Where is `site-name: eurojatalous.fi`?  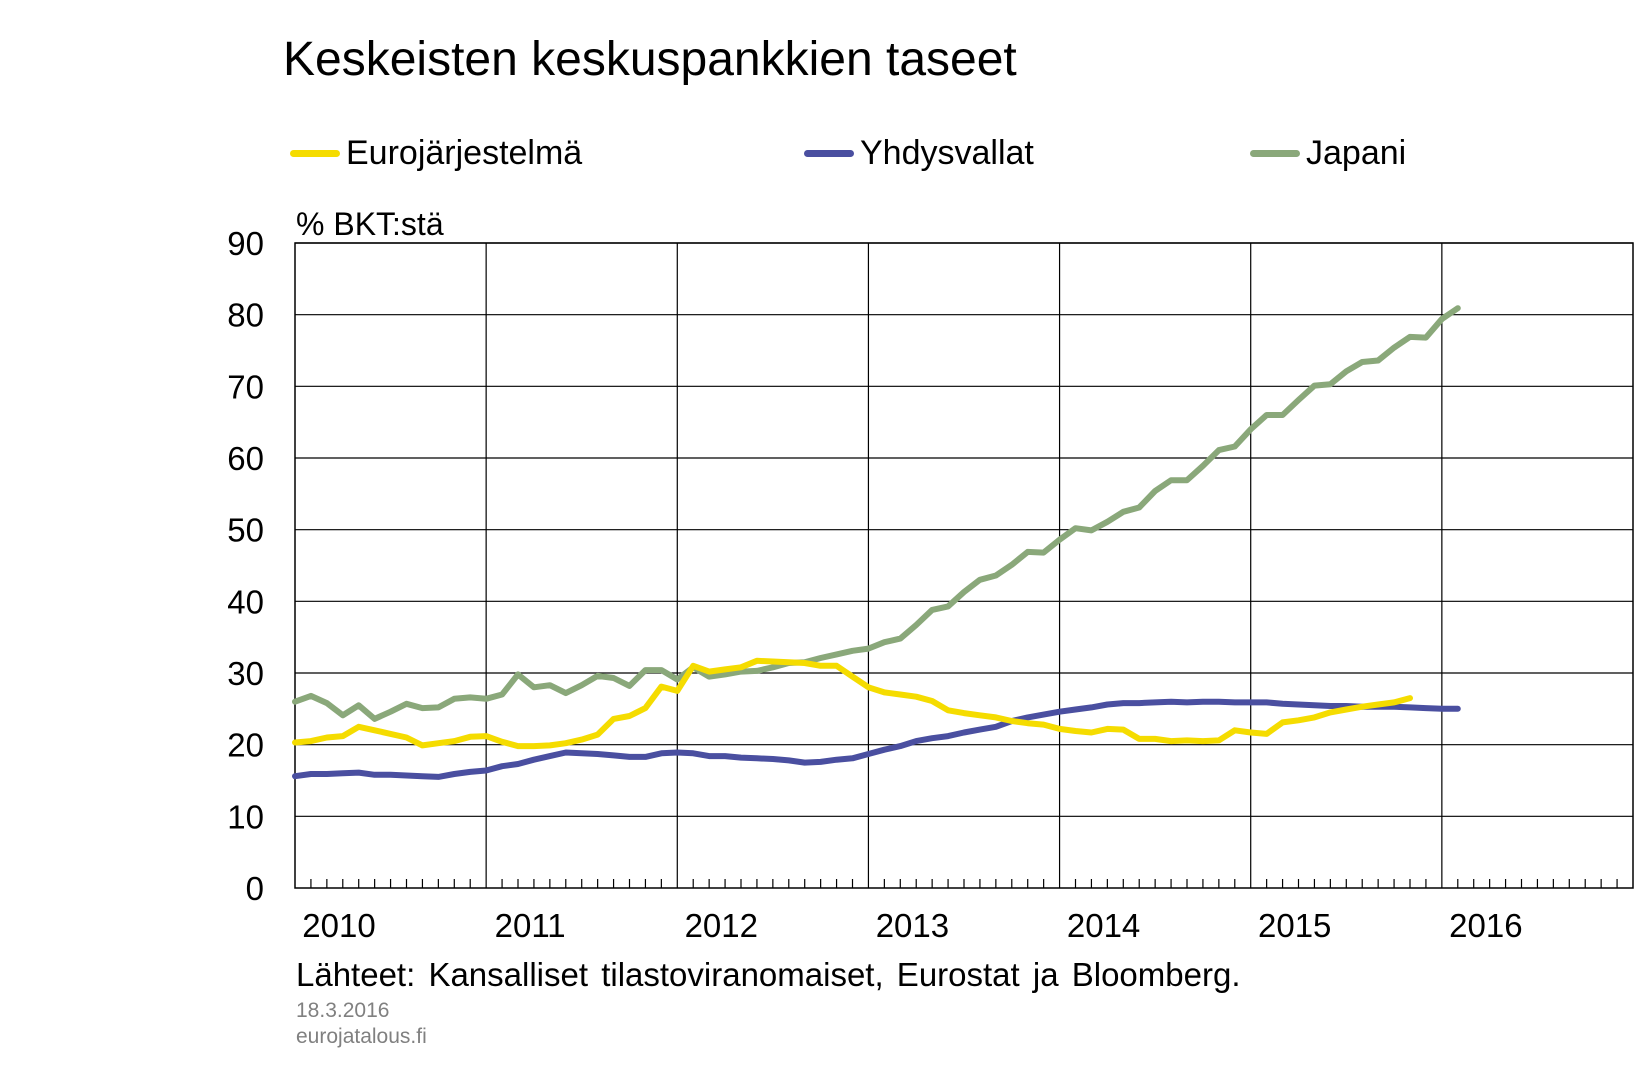
site-name: eurojatalous.fi is located at coordinates (361, 1036).